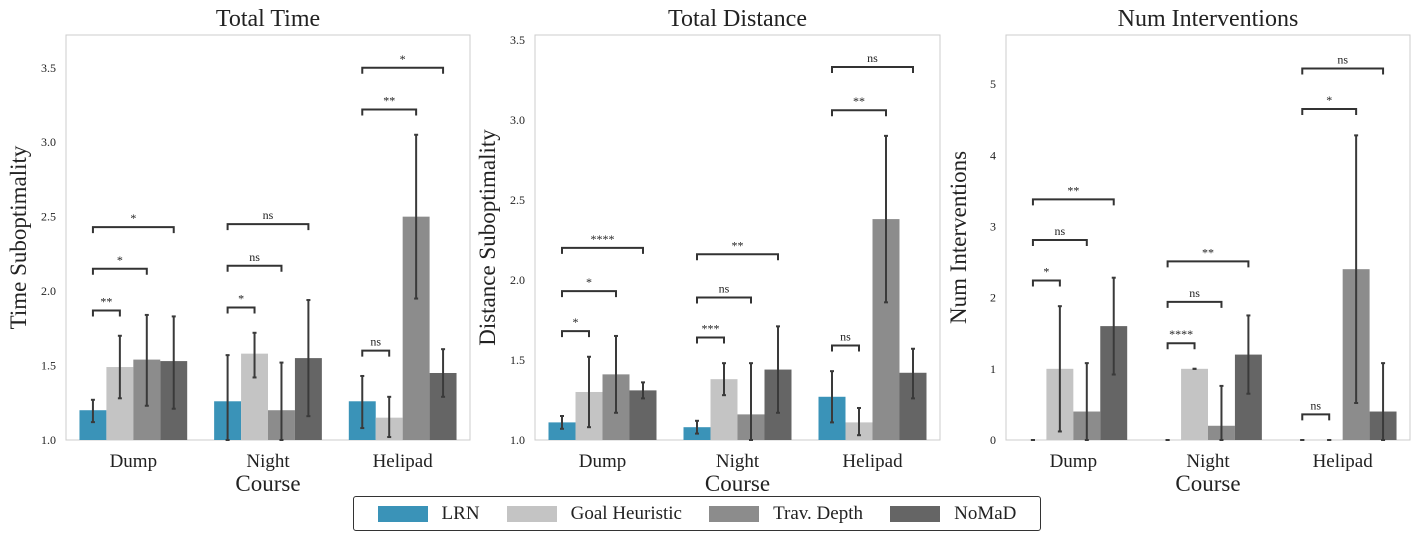 The width and height of the screenshot is (1414, 533). What do you see at coordinates (1208, 19) in the screenshot?
I see `chart-title: Num Interventions` at bounding box center [1208, 19].